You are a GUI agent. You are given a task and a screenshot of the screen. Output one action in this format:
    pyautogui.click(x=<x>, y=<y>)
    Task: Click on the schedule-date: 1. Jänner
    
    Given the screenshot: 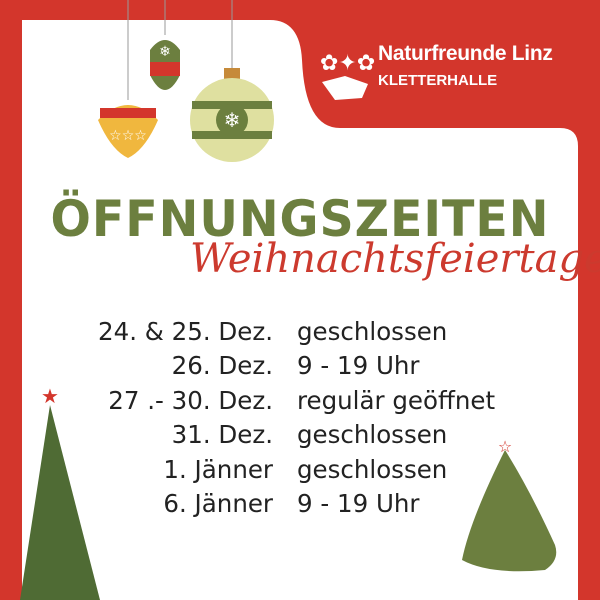 What is the action you would take?
    pyautogui.click(x=218, y=469)
    